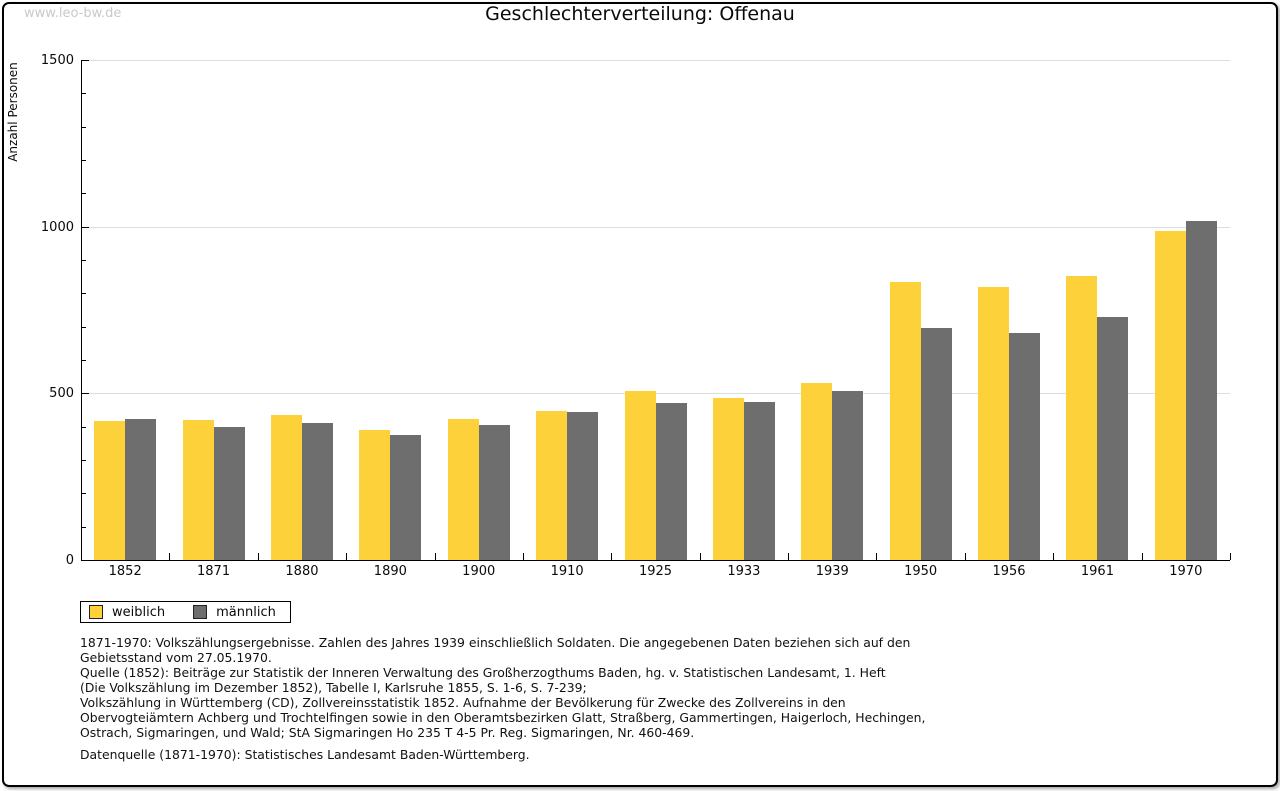  Describe the element at coordinates (655, 560) in the screenshot. I see `x-axis` at that location.